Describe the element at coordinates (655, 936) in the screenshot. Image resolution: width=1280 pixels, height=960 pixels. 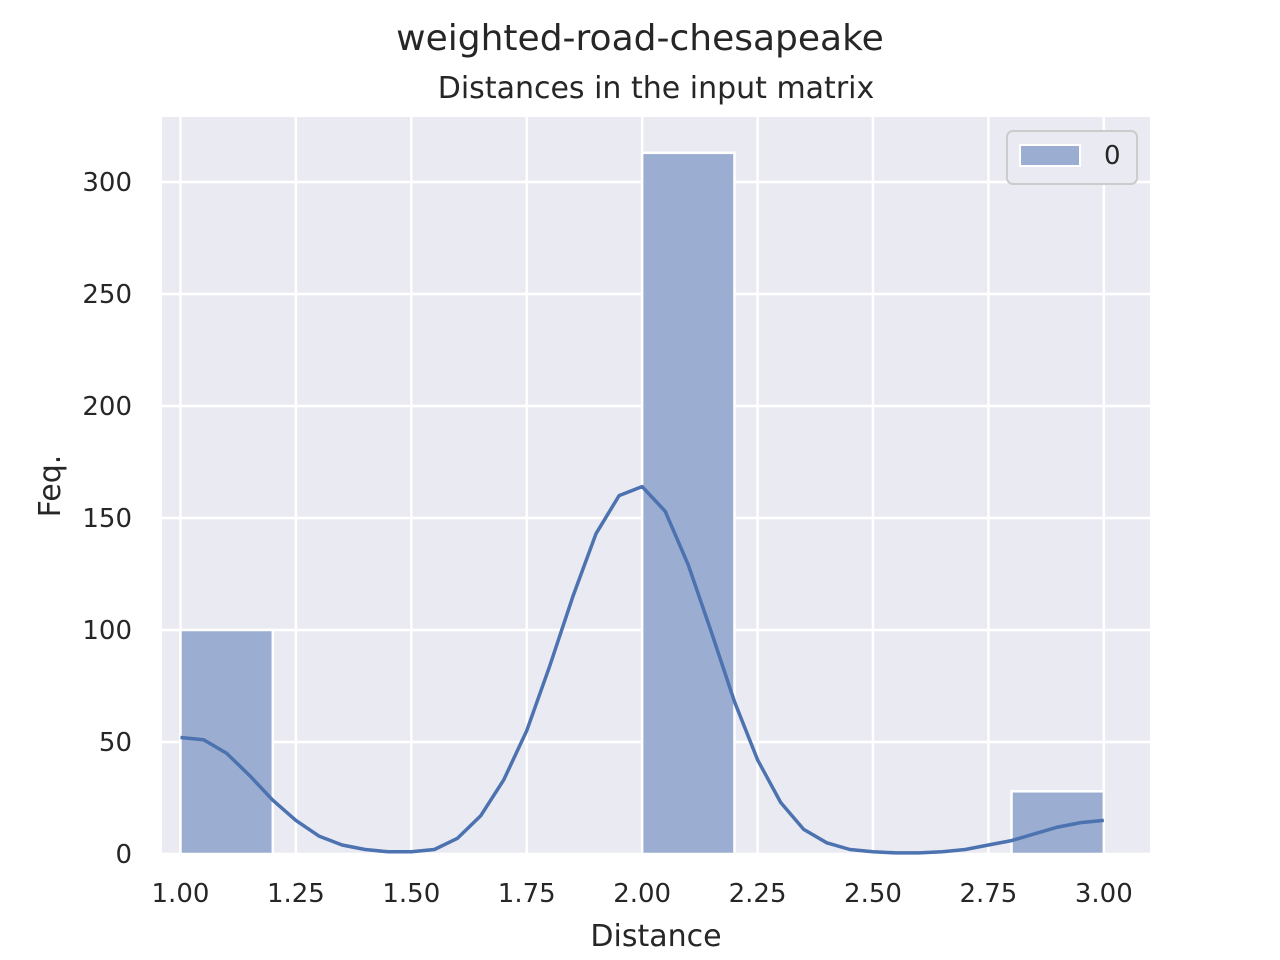
I see `x-axis-label: Distance` at that location.